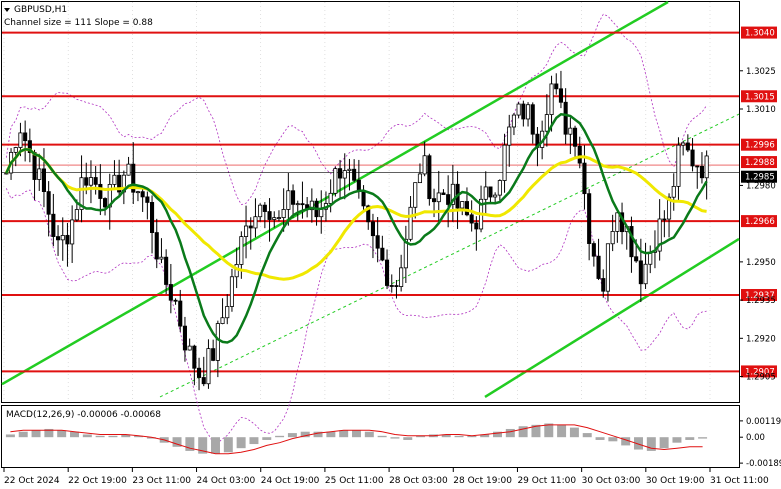 The height and width of the screenshot is (489, 781). What do you see at coordinates (83, 415) in the screenshot?
I see `macd-label: MACD(12,26,9) -0.00006 -0.00068` at bounding box center [83, 415].